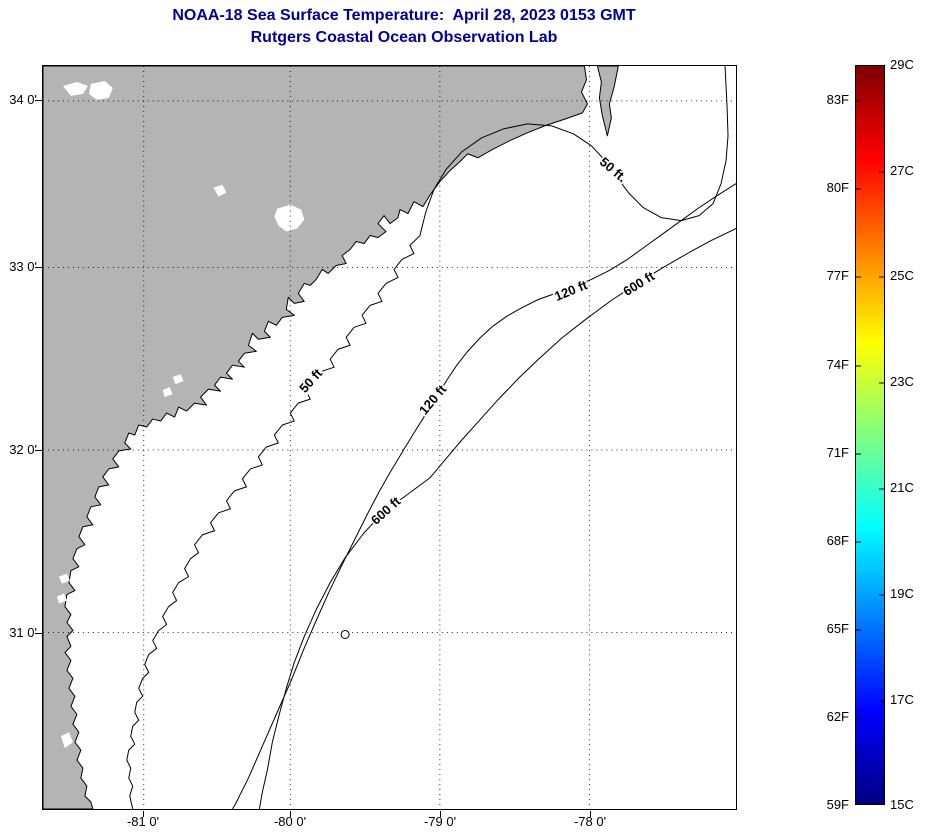 The image size is (936, 832). I want to click on cbar-label-29c: 29C, so click(902, 64).